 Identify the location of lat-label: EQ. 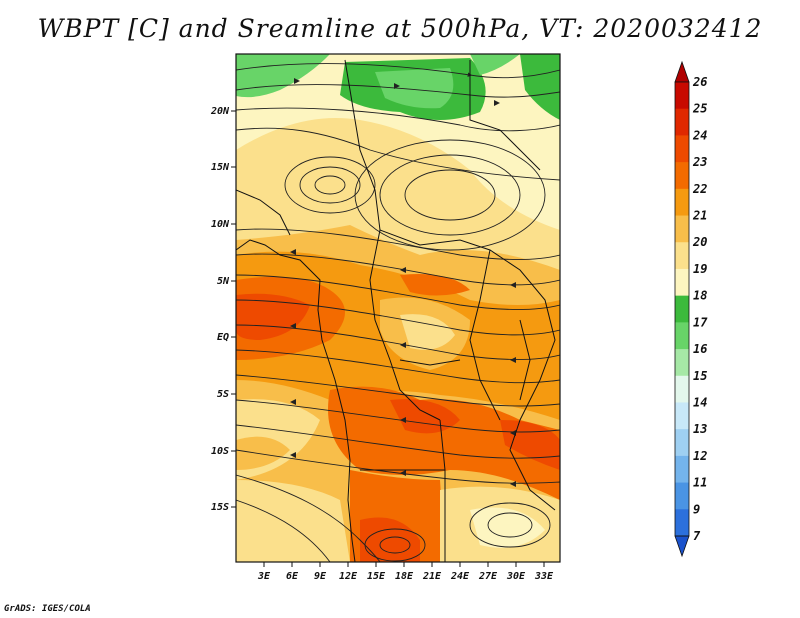
(223, 337).